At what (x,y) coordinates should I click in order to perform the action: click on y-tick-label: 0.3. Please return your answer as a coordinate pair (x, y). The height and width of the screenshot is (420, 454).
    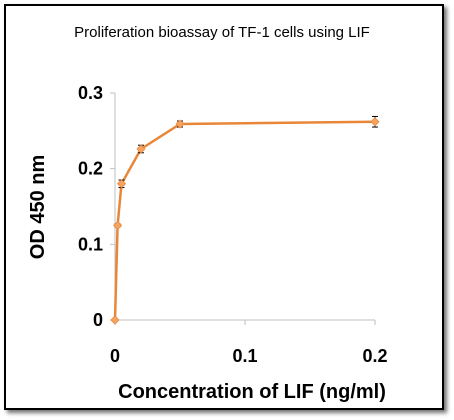
    Looking at the image, I should click on (90, 93).